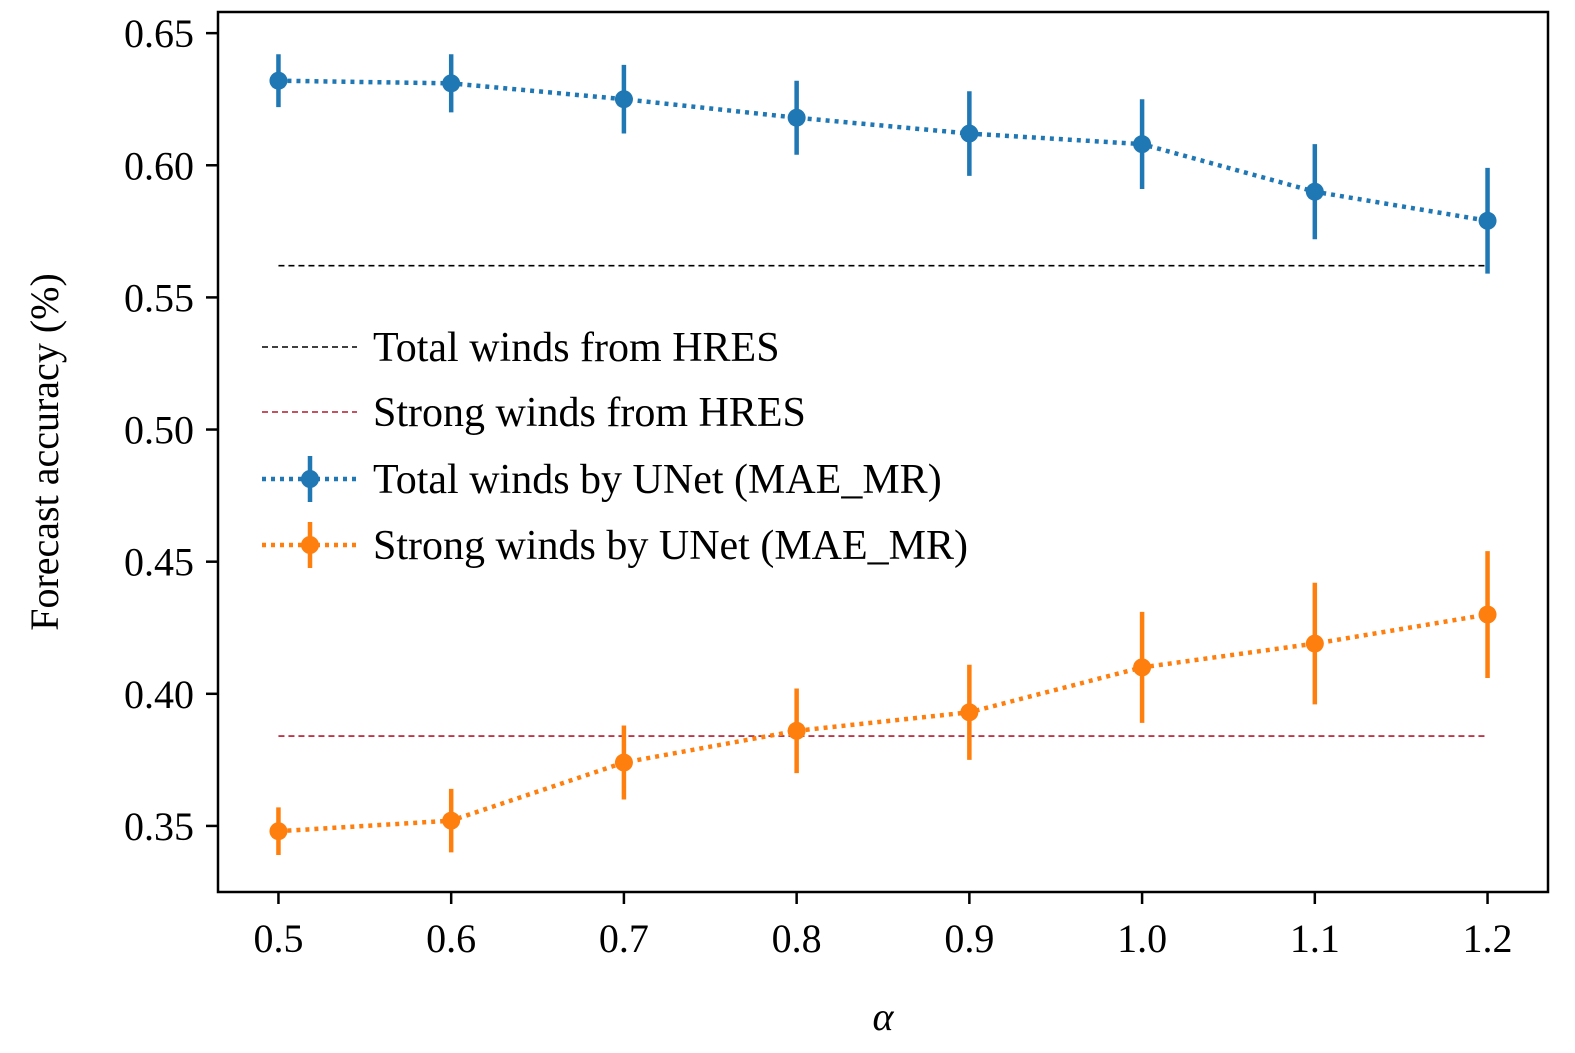 This screenshot has width=1575, height=1053. I want to click on legend-label-1: Strong winds from HRES, so click(589, 413).